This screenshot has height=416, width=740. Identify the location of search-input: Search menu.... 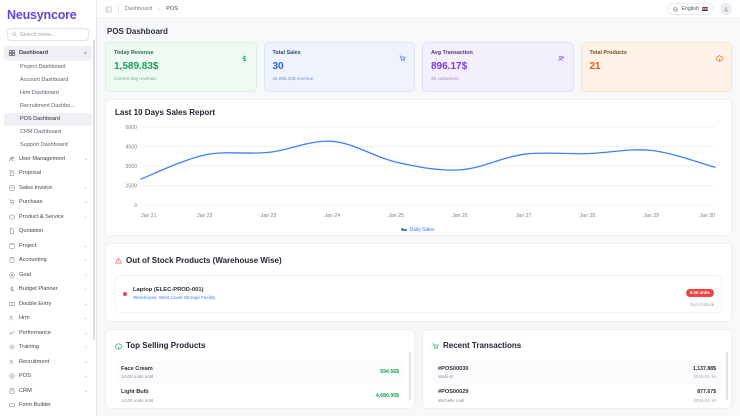
(48, 34).